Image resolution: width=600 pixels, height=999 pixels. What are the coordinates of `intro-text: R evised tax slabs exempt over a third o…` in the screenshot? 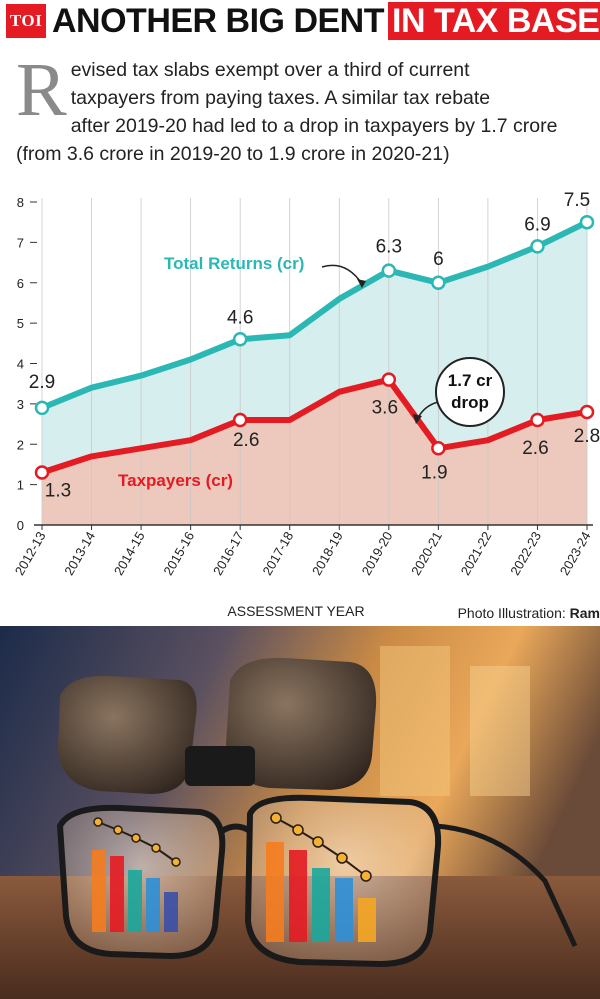 It's located at (306, 108).